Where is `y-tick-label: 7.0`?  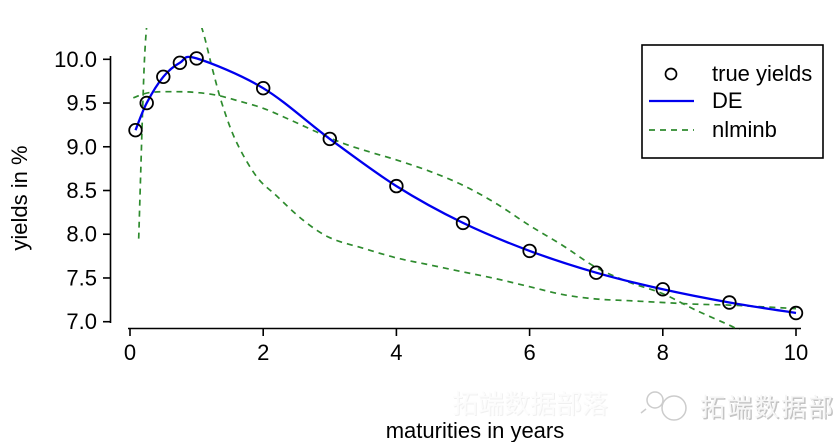 y-tick-label: 7.0 is located at coordinates (81, 321).